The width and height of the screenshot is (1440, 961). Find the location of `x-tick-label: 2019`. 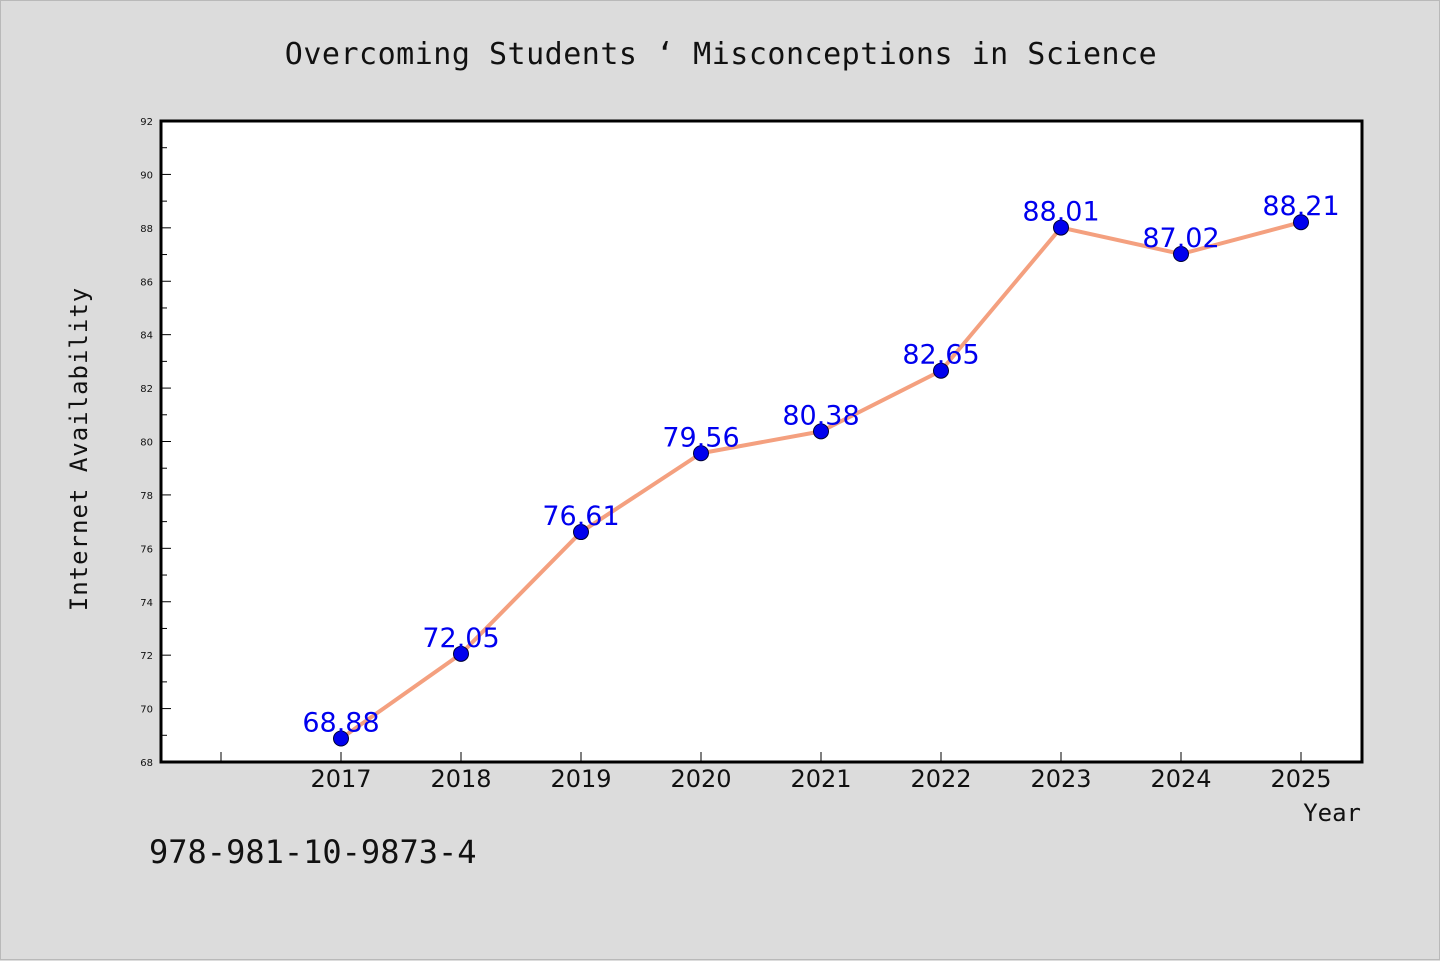

x-tick-label: 2019 is located at coordinates (580, 779).